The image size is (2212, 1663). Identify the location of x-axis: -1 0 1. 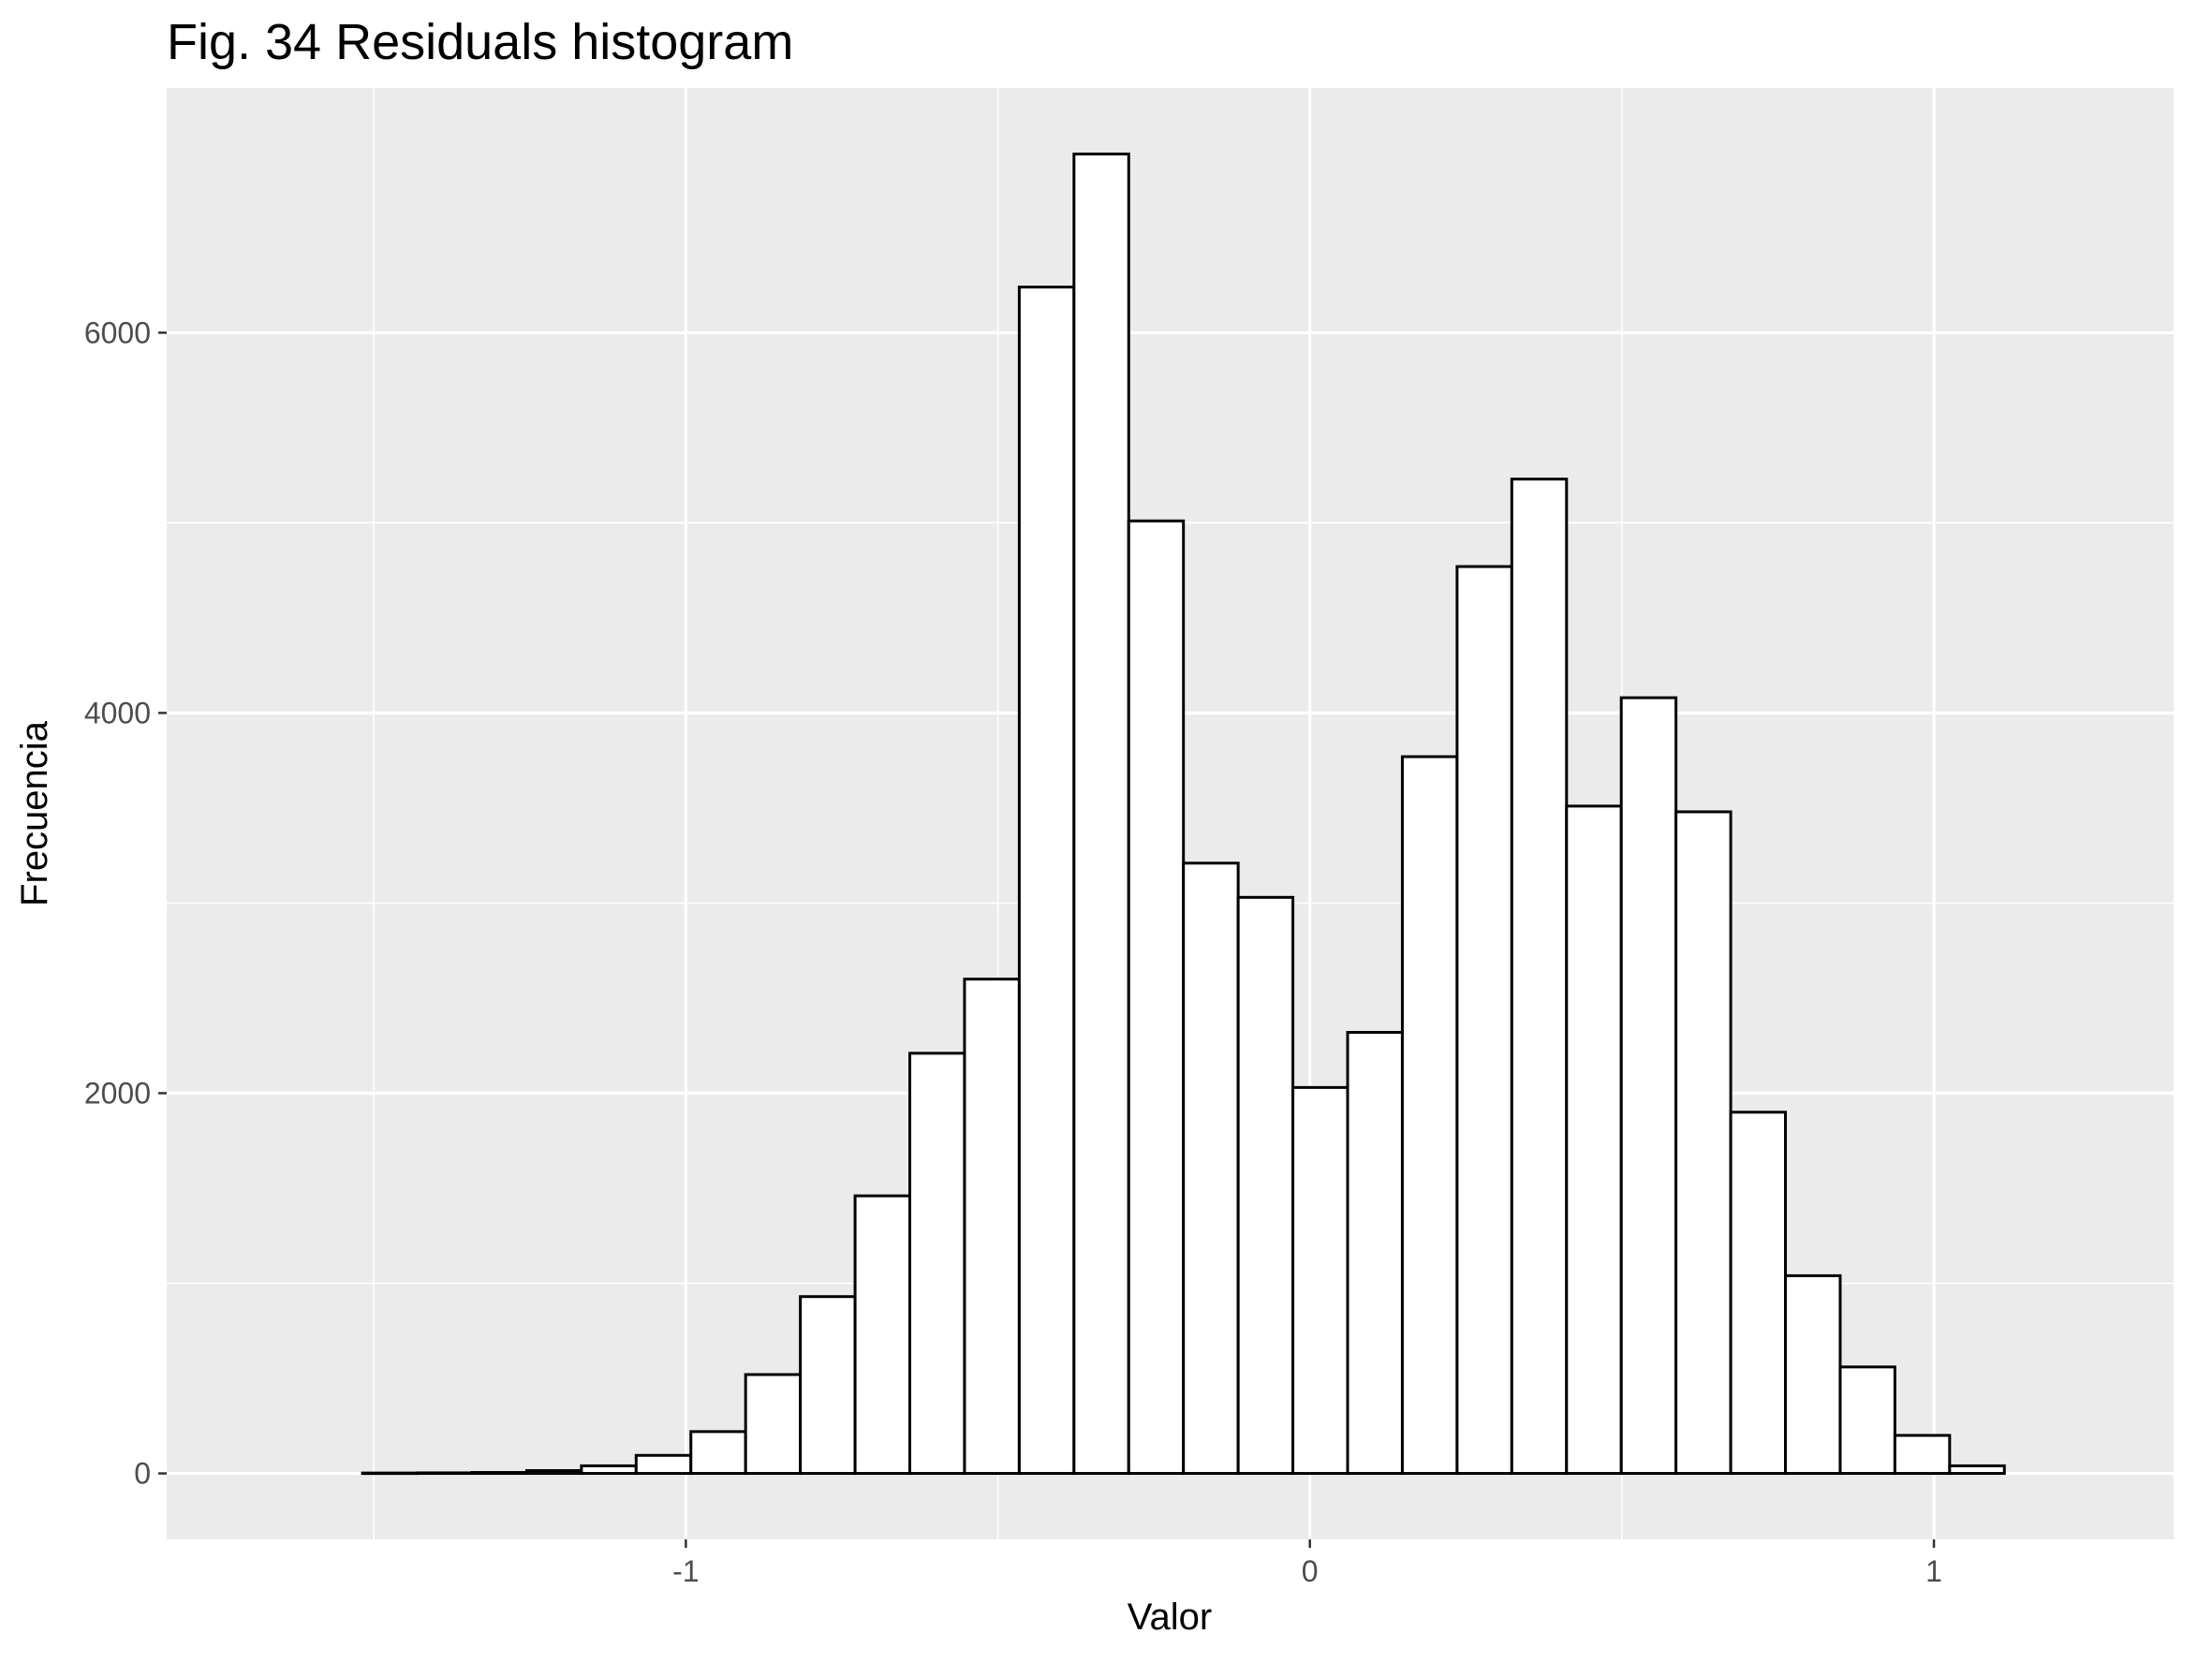
(1307, 1563).